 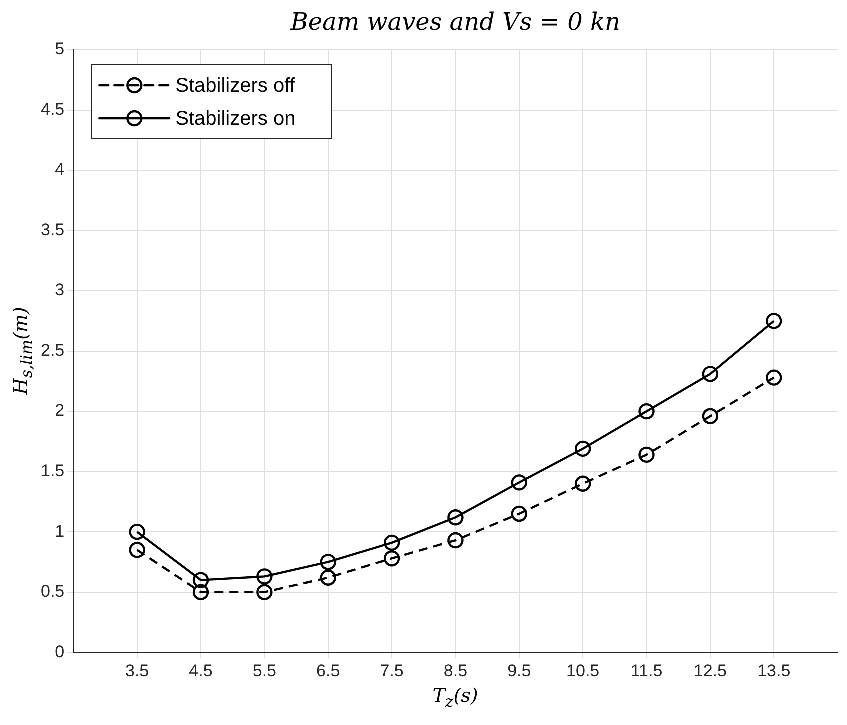 What do you see at coordinates (236, 86) in the screenshot?
I see `legend-label: Stabilizers off` at bounding box center [236, 86].